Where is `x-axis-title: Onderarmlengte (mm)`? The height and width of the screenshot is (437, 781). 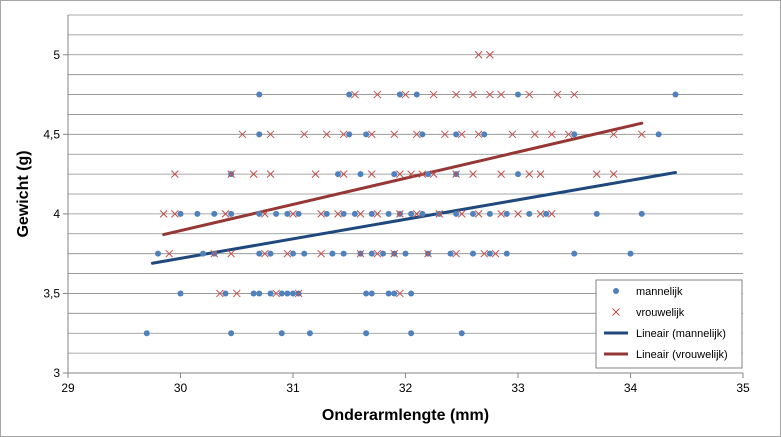 x-axis-title: Onderarmlengte (mm) is located at coordinates (405, 415).